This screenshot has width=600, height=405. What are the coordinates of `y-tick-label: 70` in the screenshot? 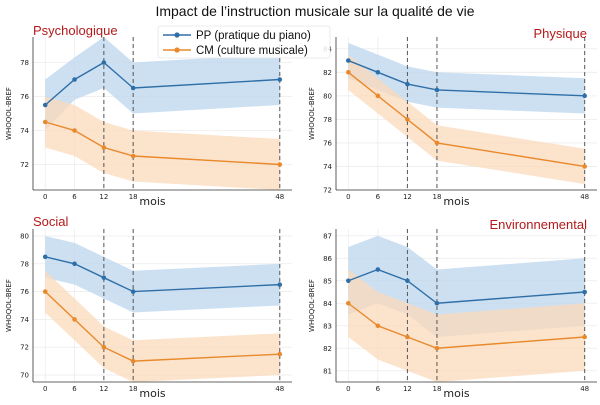 It's located at (24, 376).